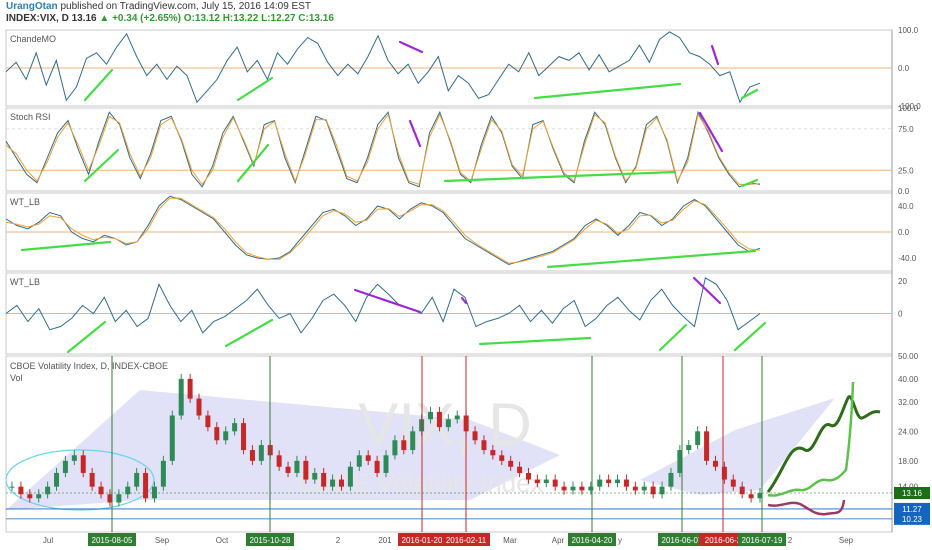 This screenshot has height=550, width=932. What do you see at coordinates (908, 108) in the screenshot?
I see `y-tick-label: 100.0` at bounding box center [908, 108].